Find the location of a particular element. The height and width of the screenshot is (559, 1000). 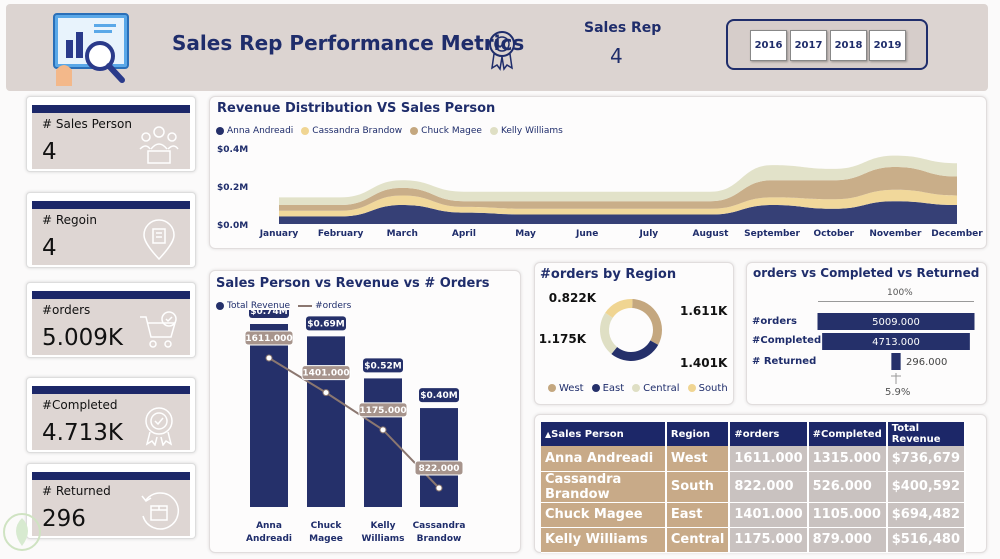

cell-total-revenue: $736,679 is located at coordinates (926, 459).